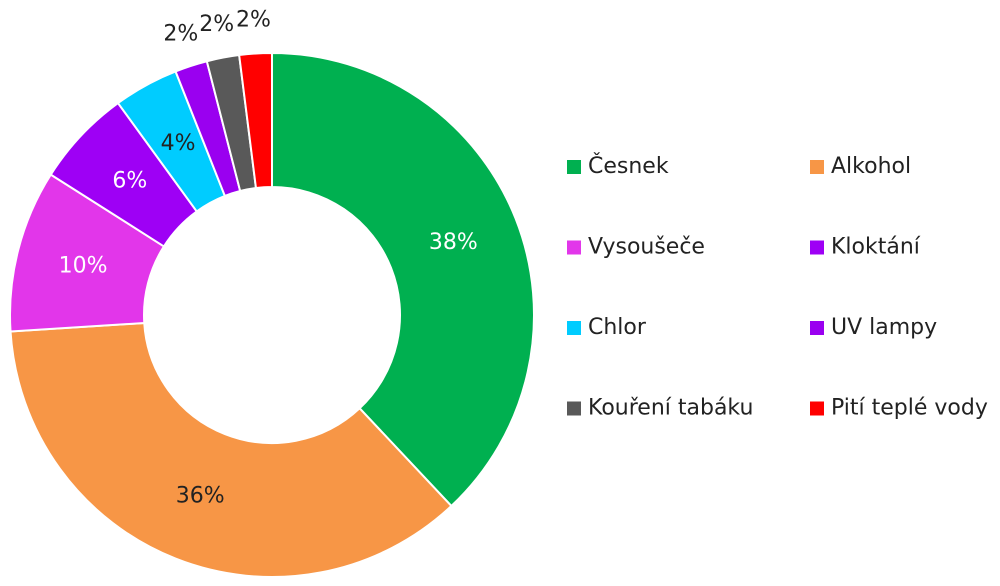 Image resolution: width=1000 pixels, height=586 pixels. Describe the element at coordinates (129, 181) in the screenshot. I see `data-label: 6%` at that location.